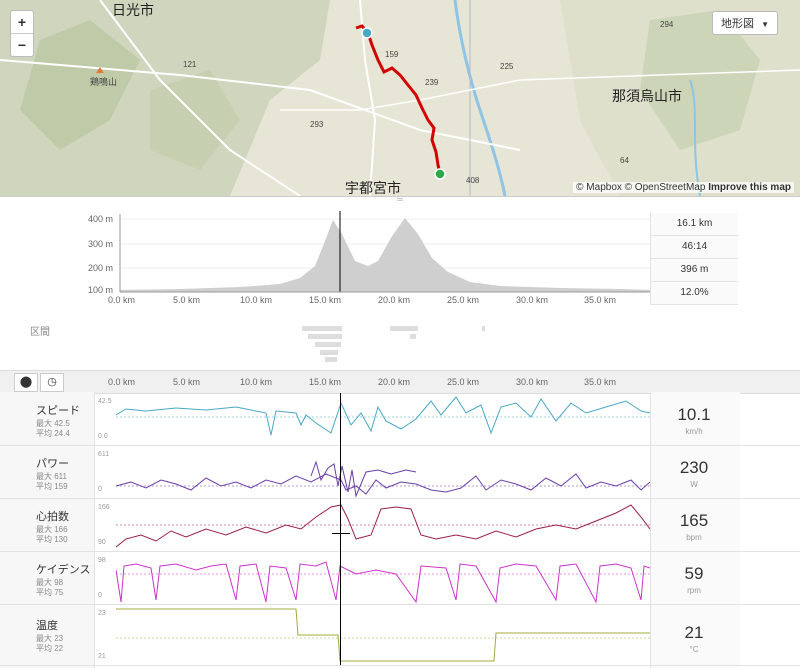 Image resolution: width=800 pixels, height=668 pixels. I want to click on elevation-x-tick: 30.0 km, so click(532, 300).